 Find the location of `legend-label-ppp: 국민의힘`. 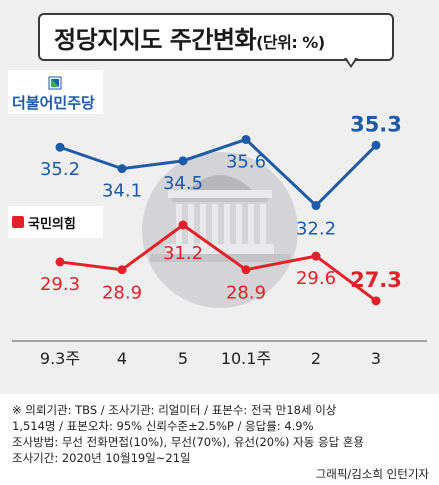

legend-label-ppp: 국민의힘 is located at coordinates (52, 224).